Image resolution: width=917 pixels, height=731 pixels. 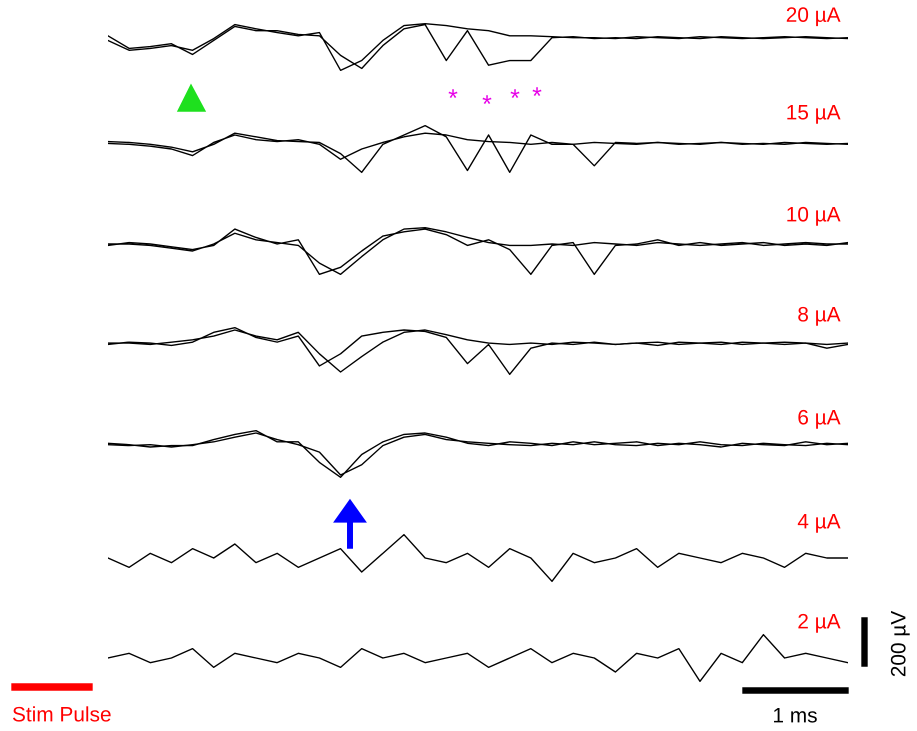 What do you see at coordinates (819, 316) in the screenshot?
I see `text: 8 µA` at bounding box center [819, 316].